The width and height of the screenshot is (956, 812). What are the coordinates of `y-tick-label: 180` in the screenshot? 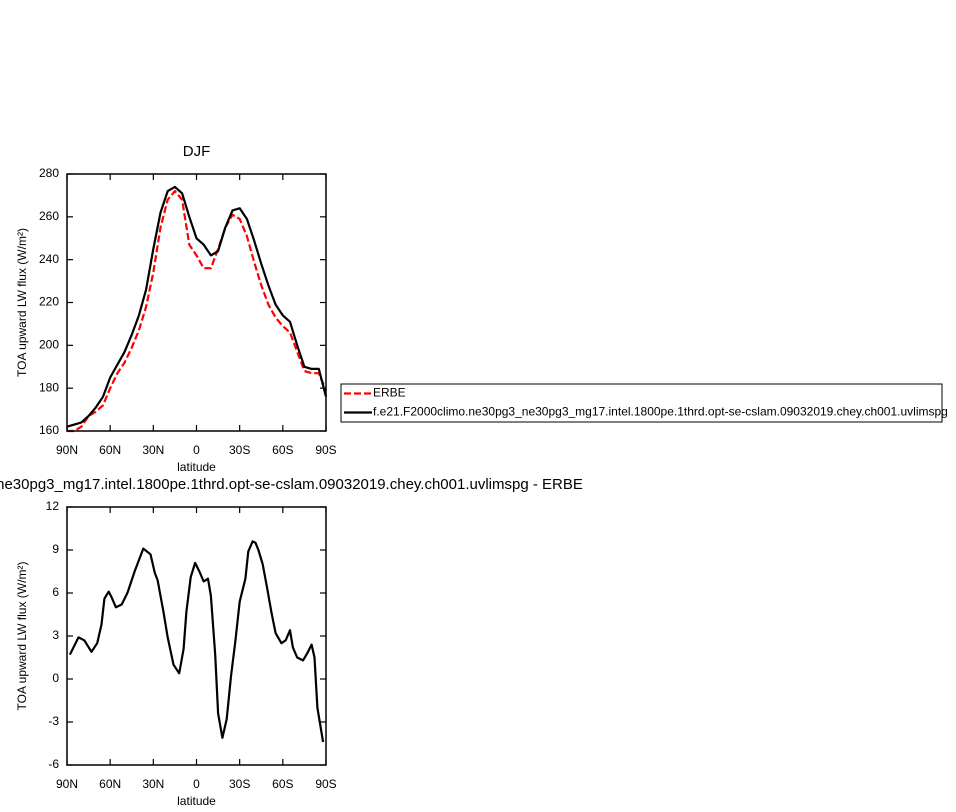 It's located at (49, 387).